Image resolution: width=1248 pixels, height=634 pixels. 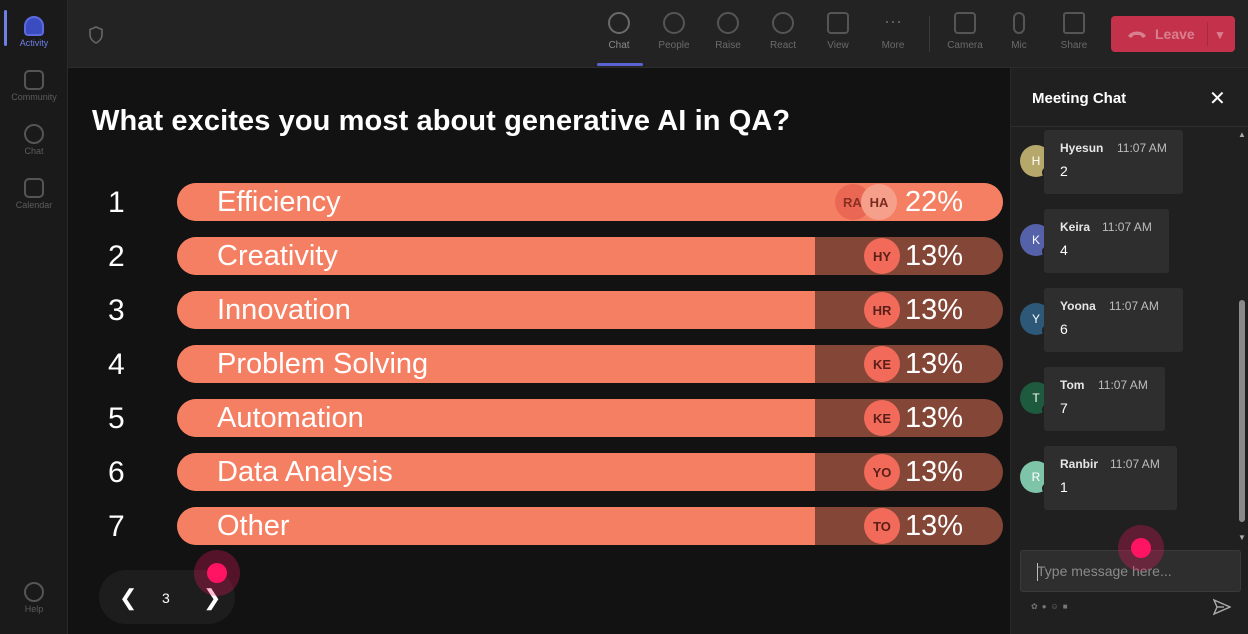 What do you see at coordinates (116, 472) in the screenshot?
I see `option-number: 6` at bounding box center [116, 472].